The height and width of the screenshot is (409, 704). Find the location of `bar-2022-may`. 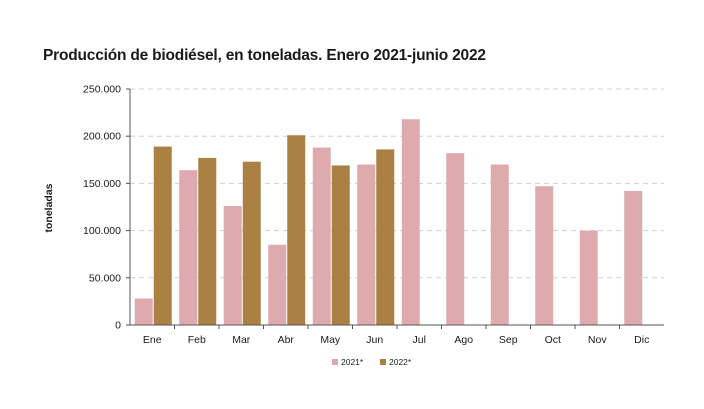

bar-2022-may is located at coordinates (340, 245).